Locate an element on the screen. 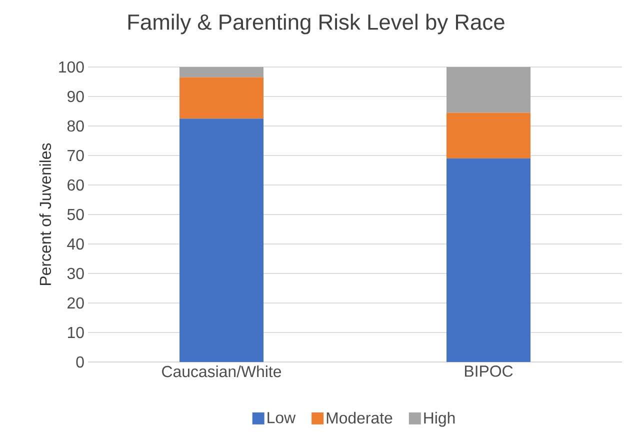  y-tick-label: 100 is located at coordinates (71, 67).